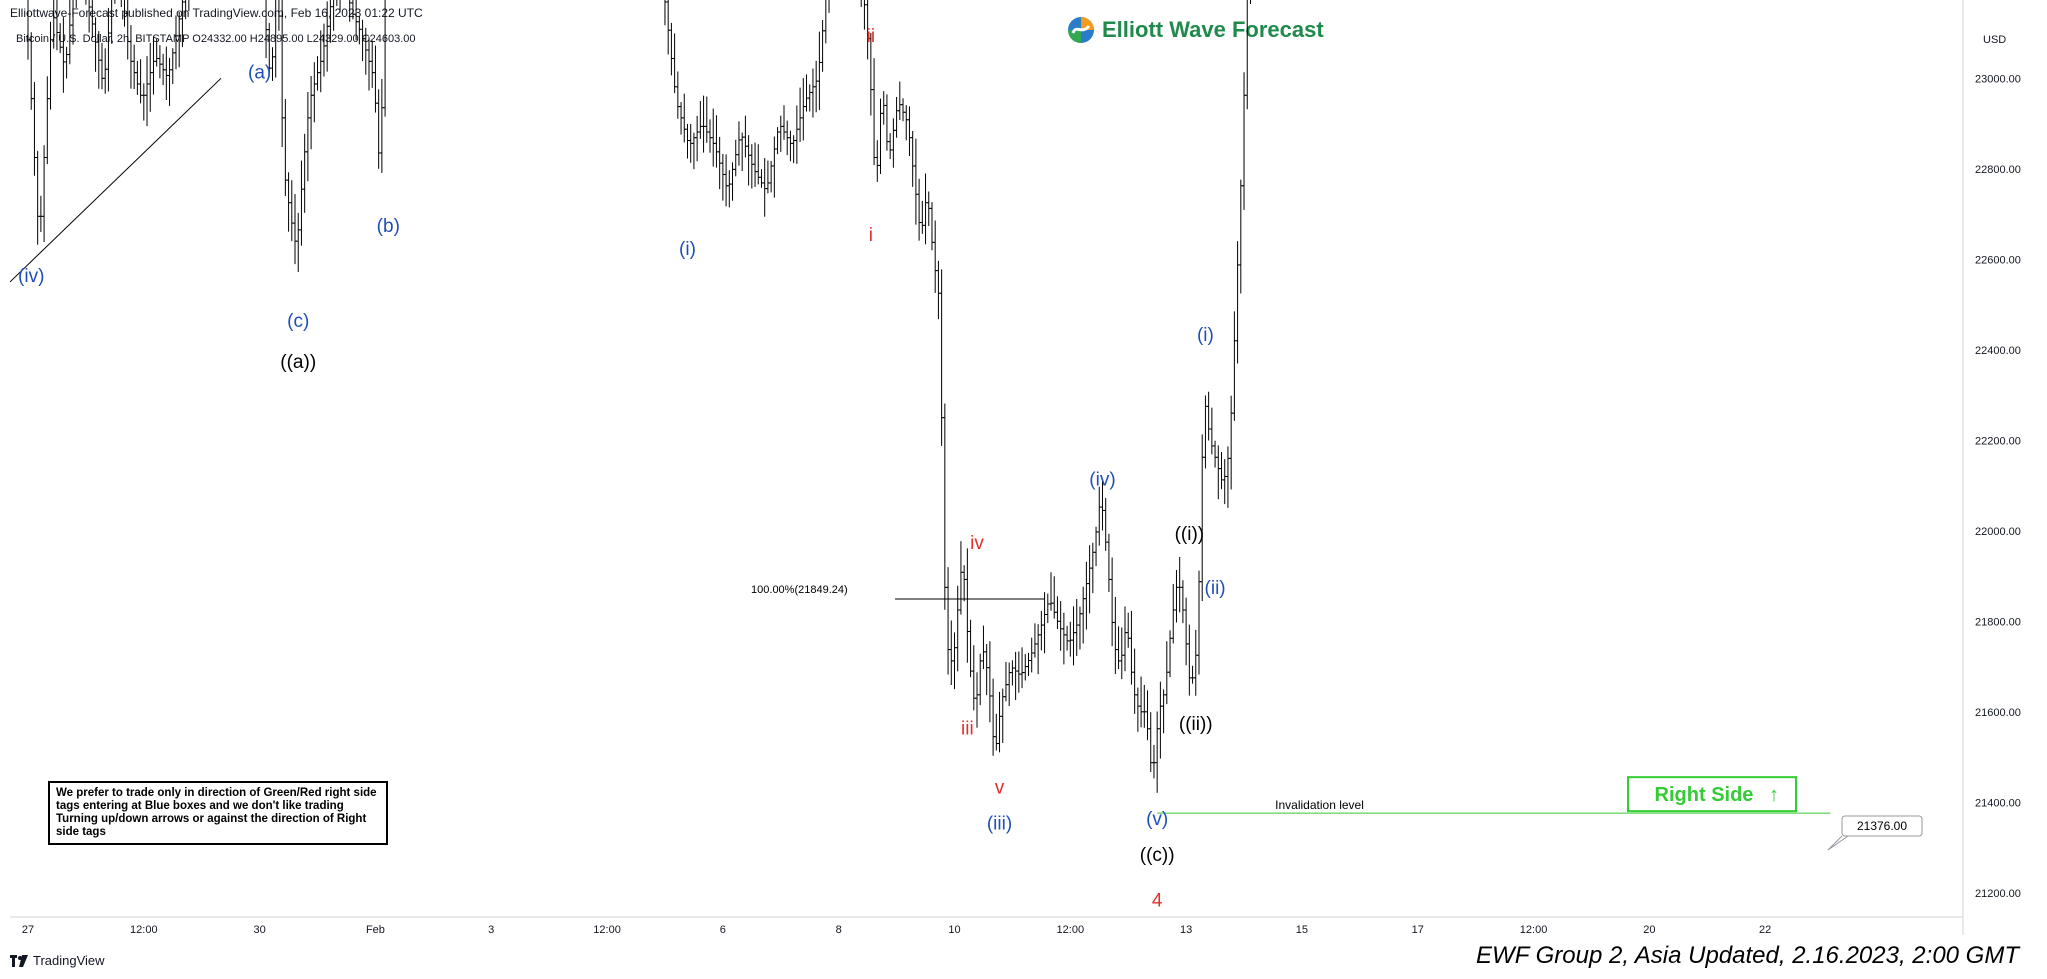 This screenshot has width=2047, height=979. What do you see at coordinates (1998, 79) in the screenshot?
I see `y-tick-label: 23000.00` at bounding box center [1998, 79].